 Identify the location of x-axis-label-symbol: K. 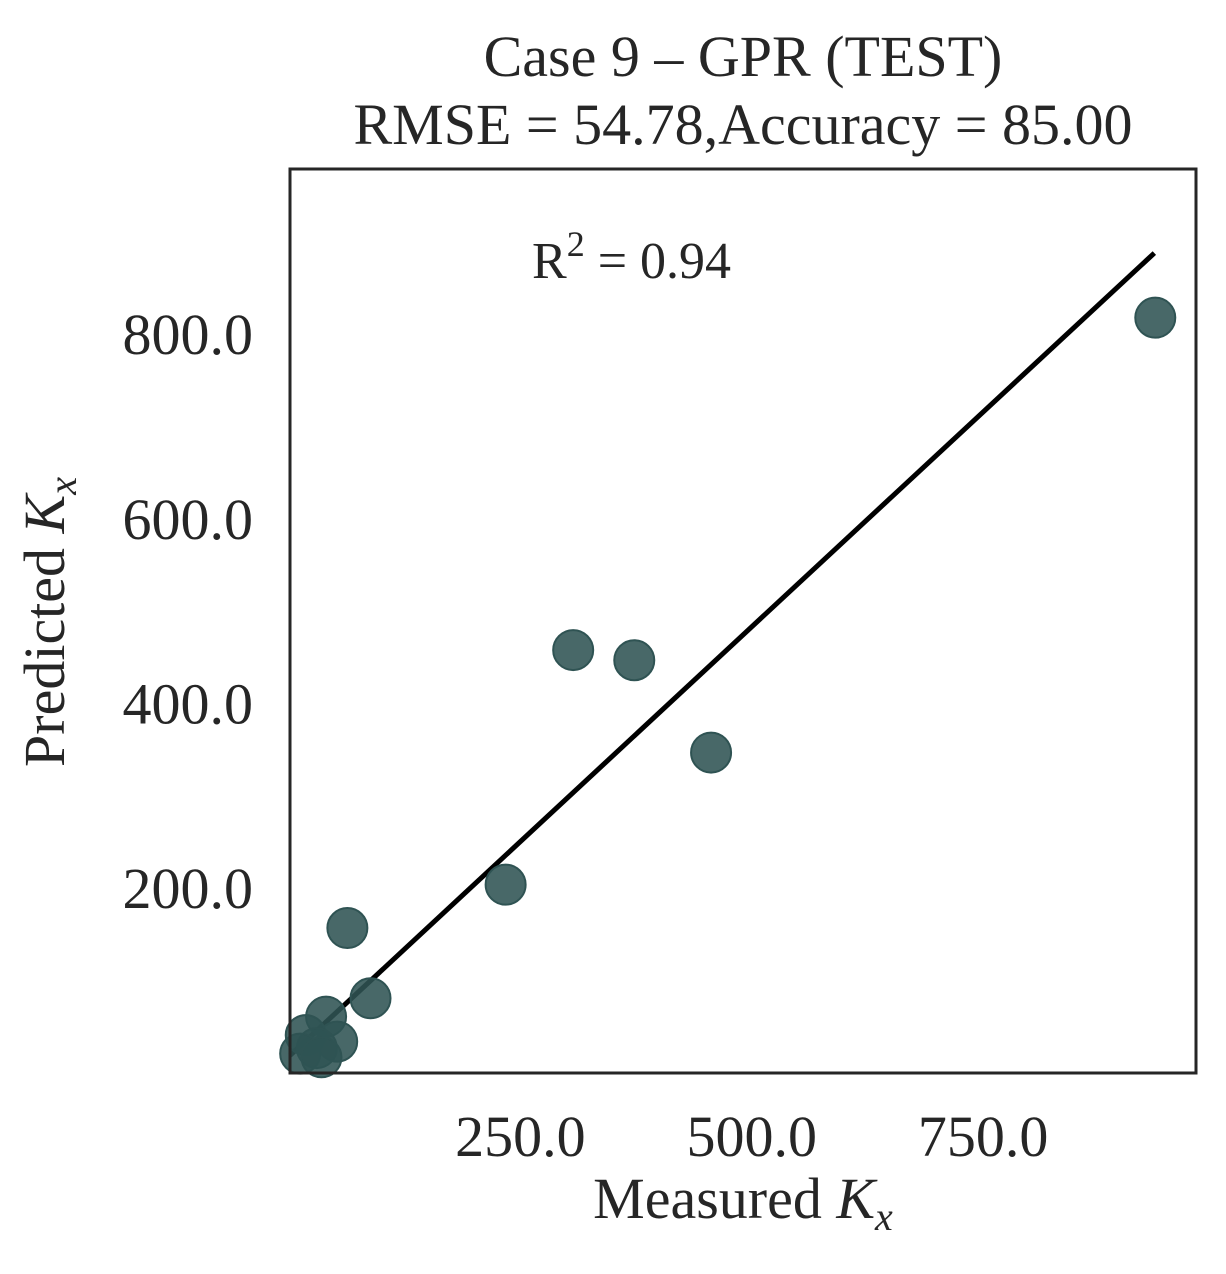
(856, 1198).